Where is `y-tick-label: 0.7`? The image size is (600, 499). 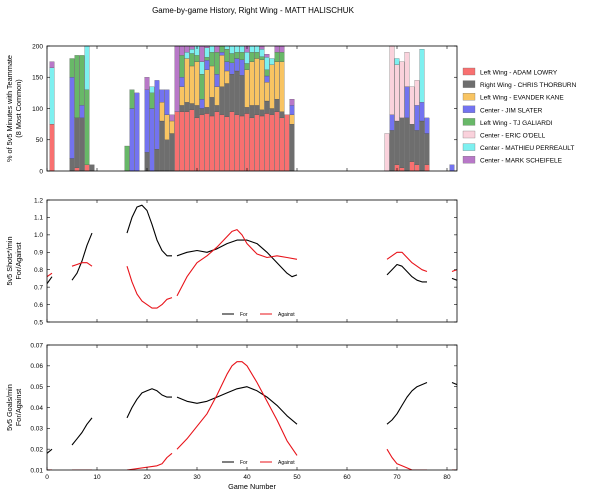 y-tick-label: 0.7 is located at coordinates (38, 287).